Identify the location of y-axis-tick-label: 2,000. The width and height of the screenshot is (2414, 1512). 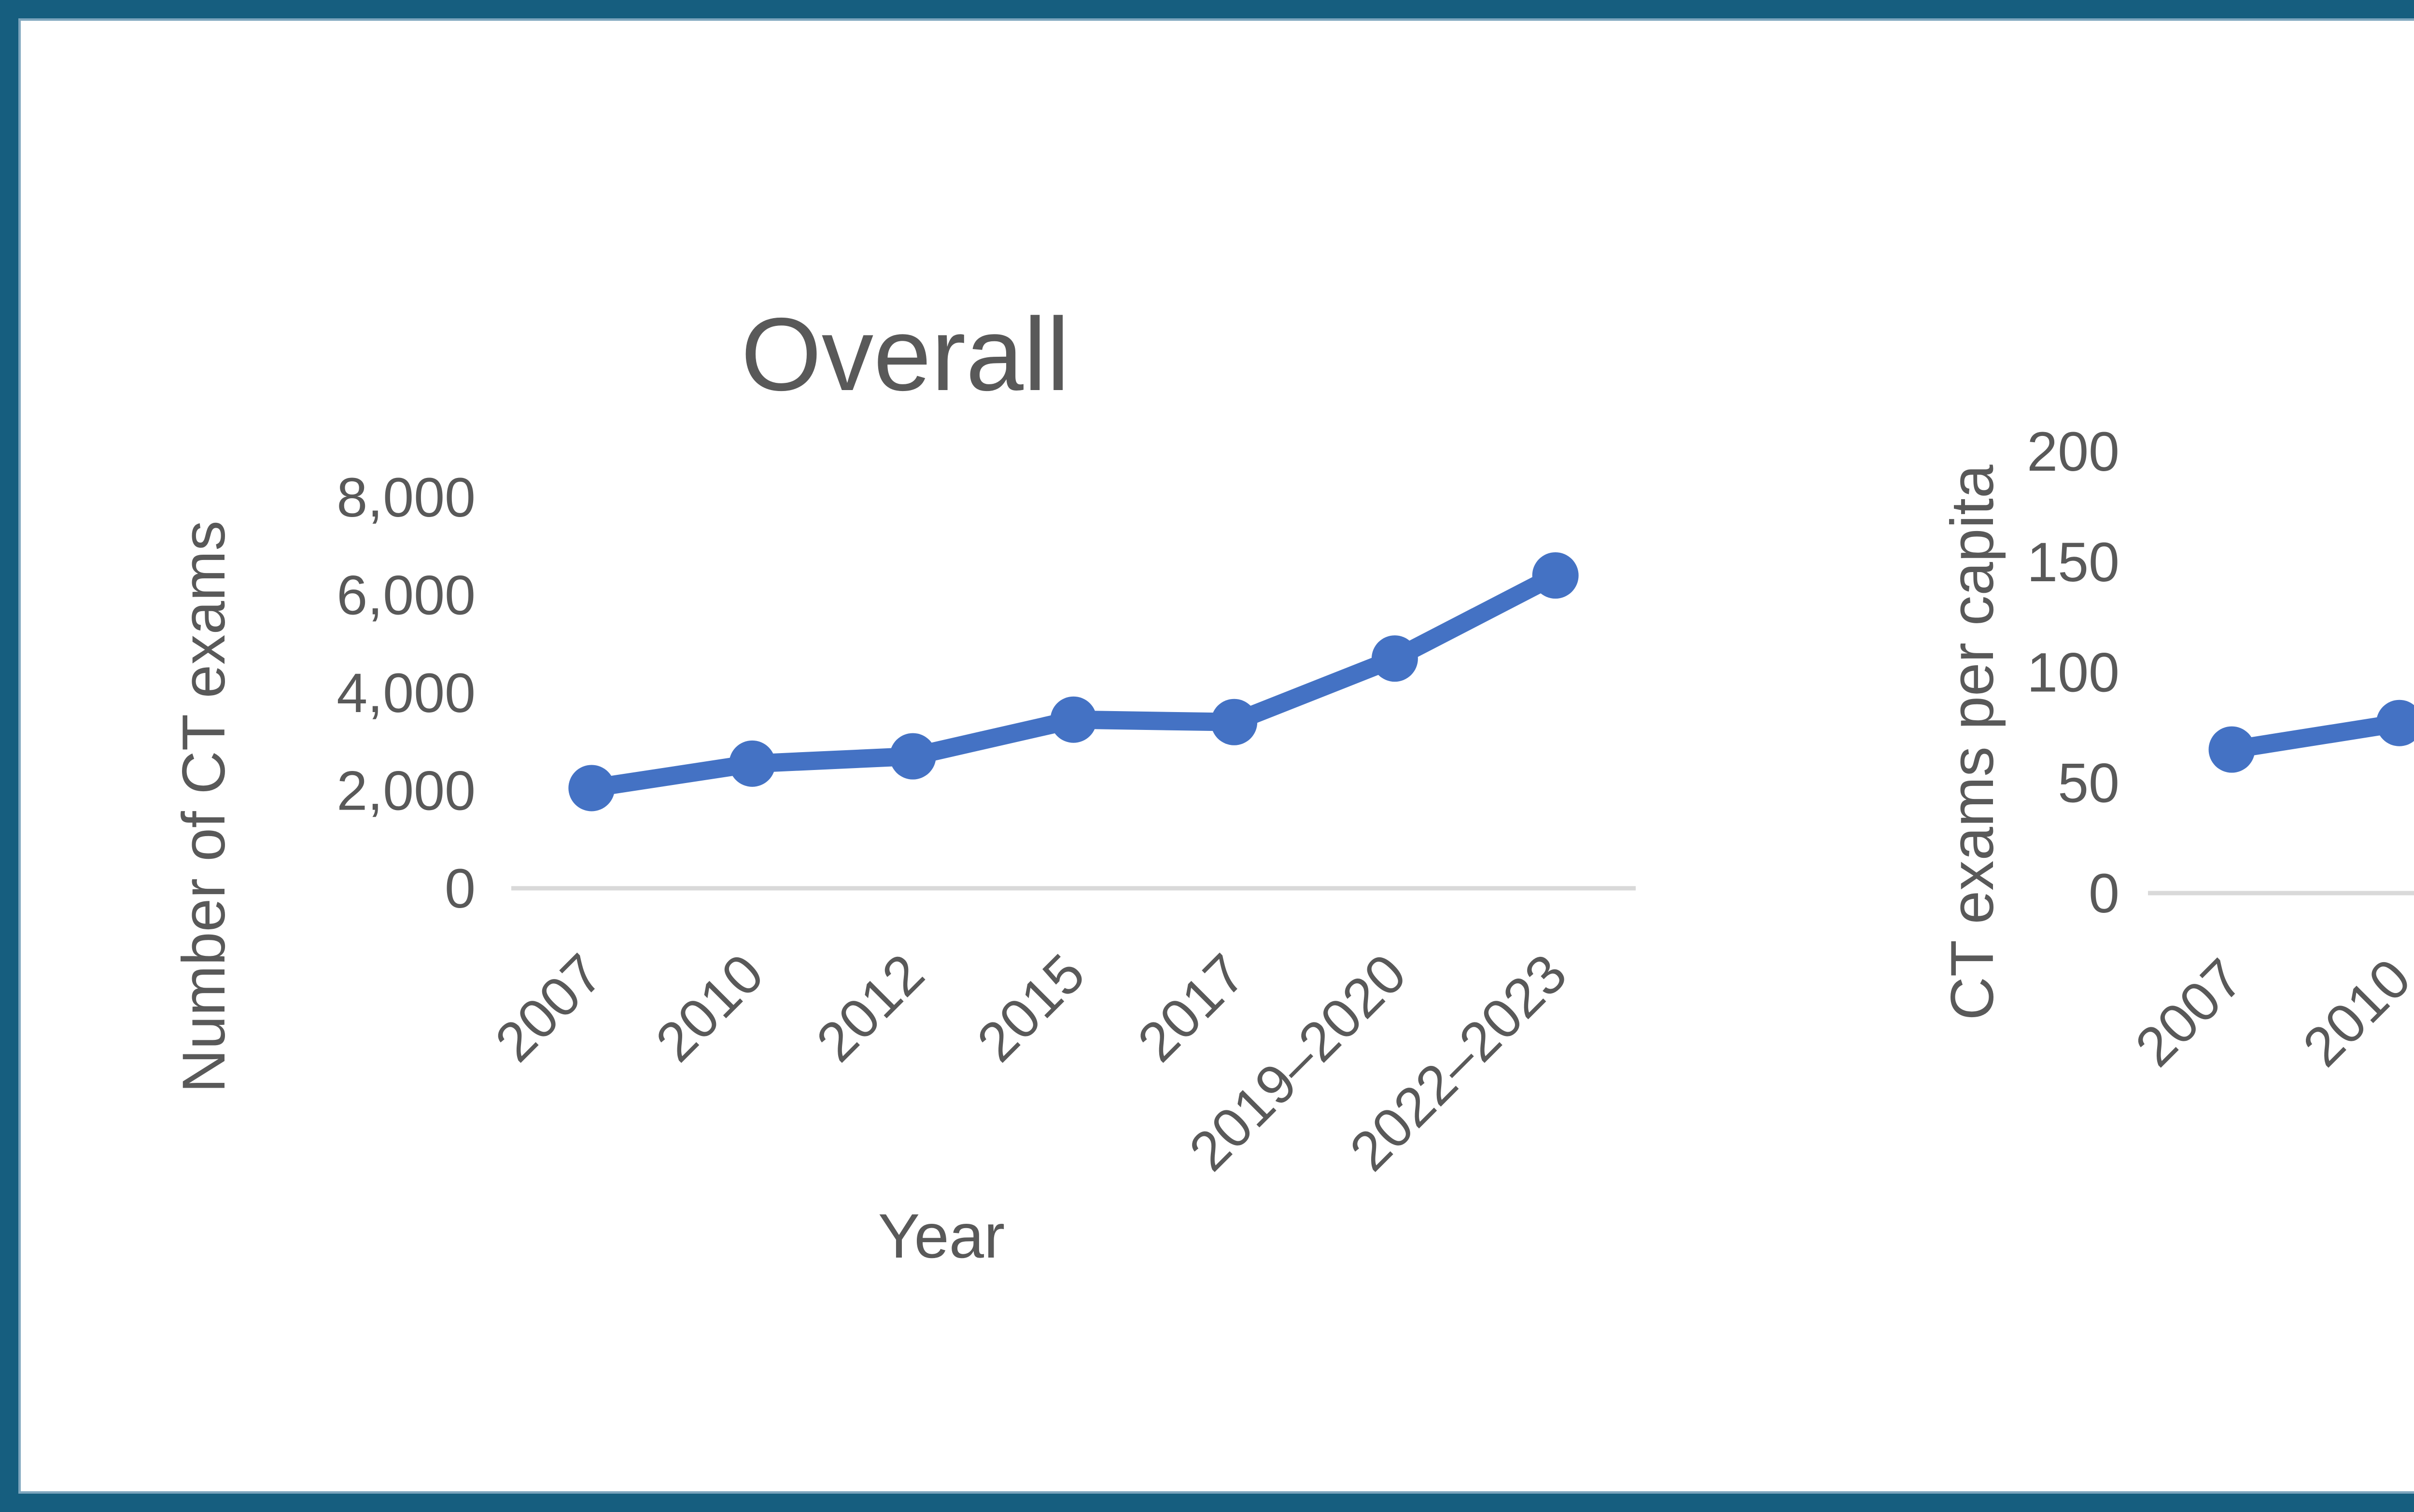
(406, 791).